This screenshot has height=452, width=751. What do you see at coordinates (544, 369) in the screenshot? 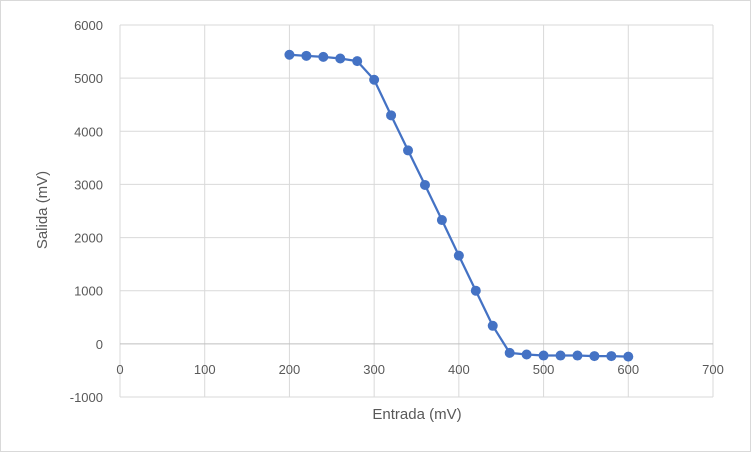
I see `x-tick-label: 500` at bounding box center [544, 369].